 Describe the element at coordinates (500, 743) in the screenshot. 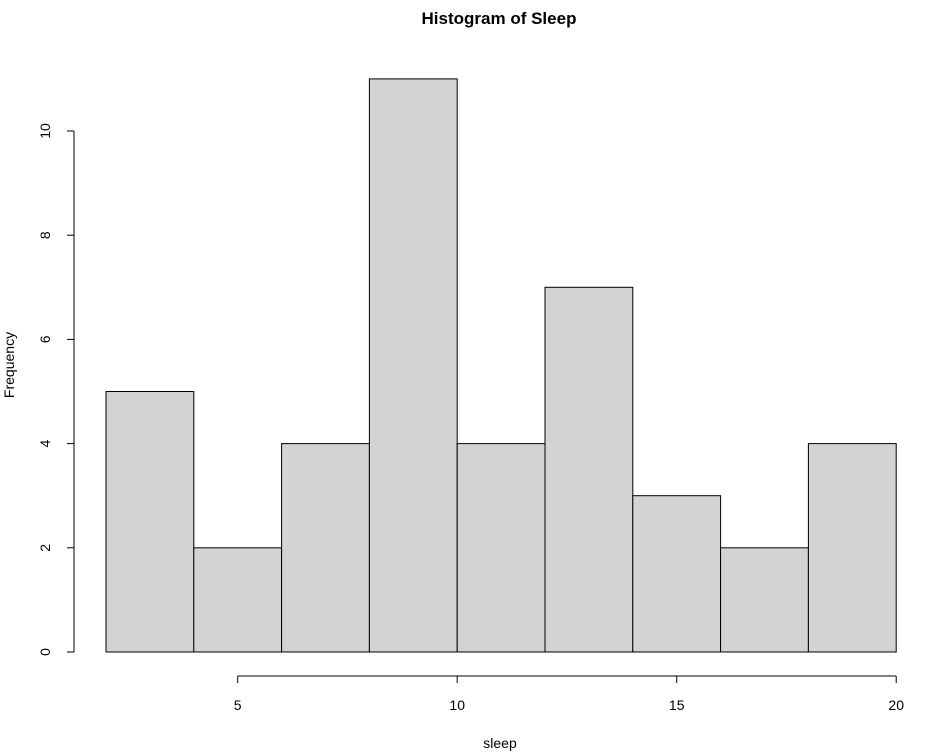

I see `x-axis-label: sleep` at that location.